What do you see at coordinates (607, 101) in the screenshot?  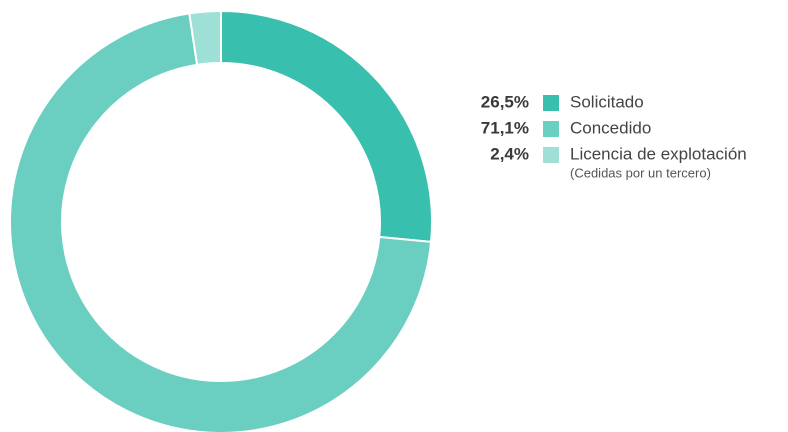 I see `legend-label: Solicitado` at bounding box center [607, 101].